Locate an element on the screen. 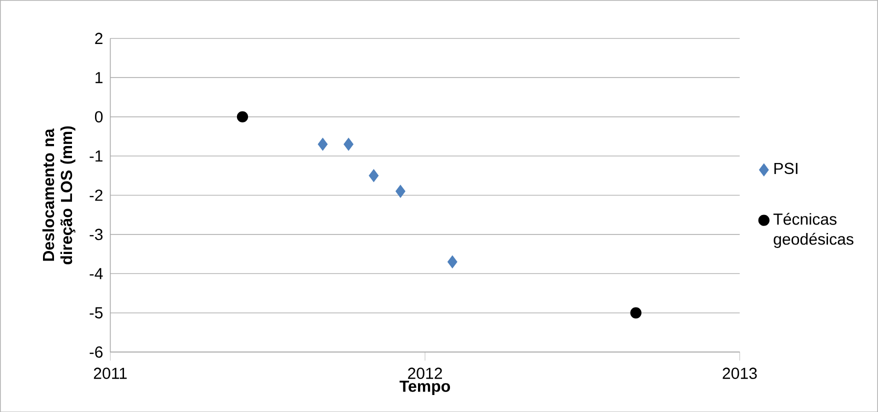  y-axis-title: Deslocamento na direção LOS (mm) is located at coordinates (59, 195).